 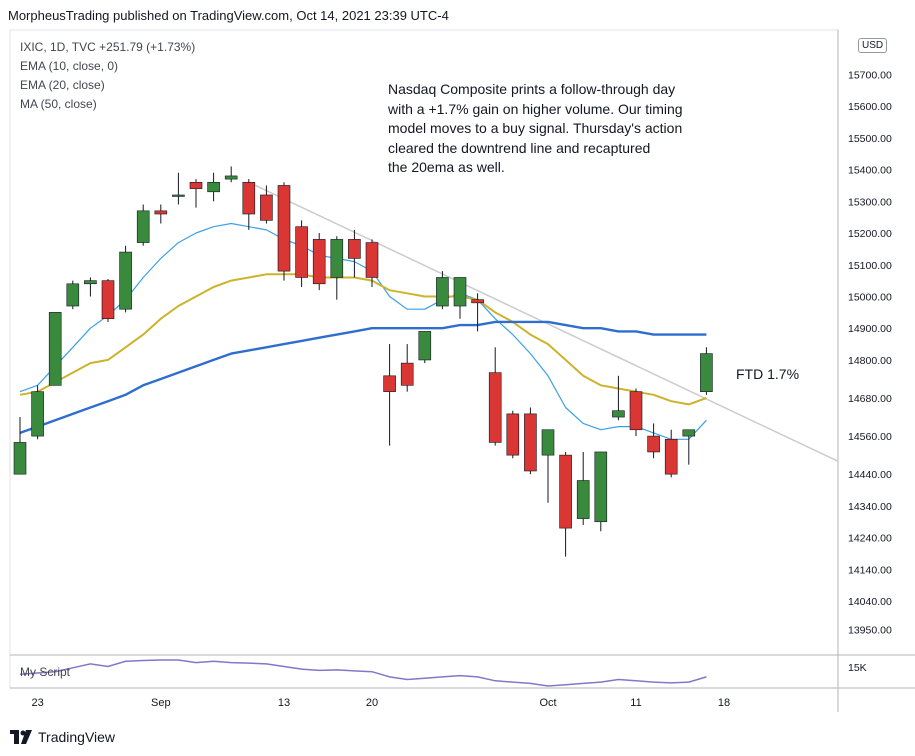 What do you see at coordinates (547, 703) in the screenshot?
I see `x-tick-label: Oct` at bounding box center [547, 703].